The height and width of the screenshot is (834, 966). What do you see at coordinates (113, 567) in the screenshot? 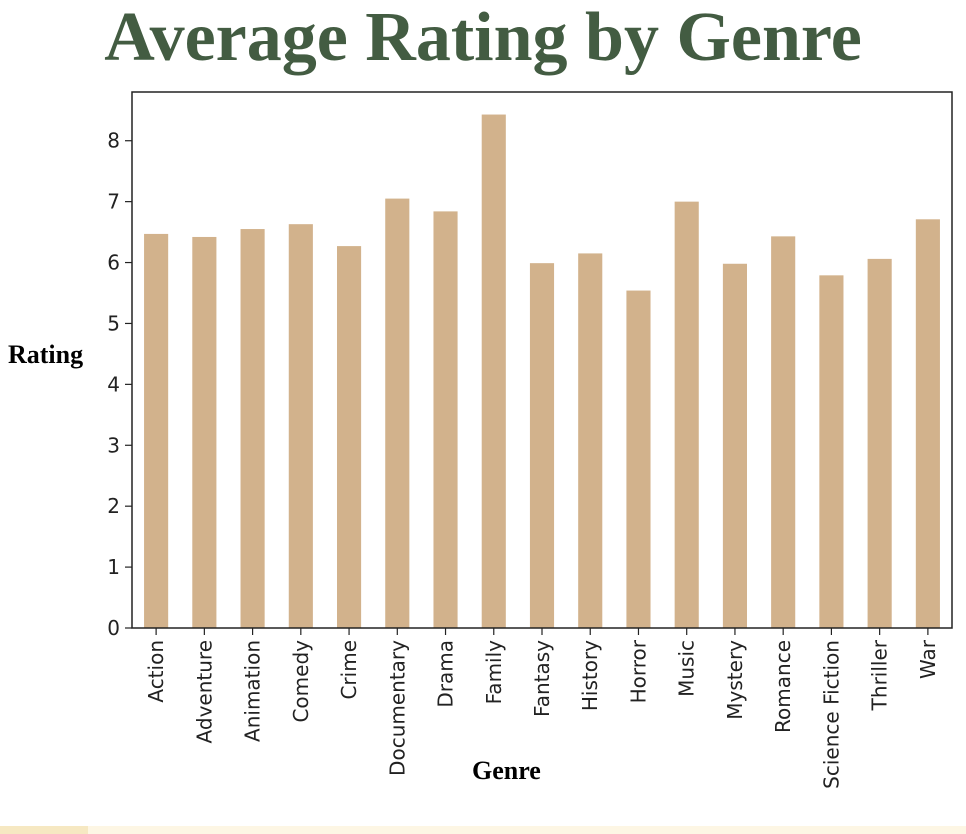
I see `y-tick-label: 1` at bounding box center [113, 567].